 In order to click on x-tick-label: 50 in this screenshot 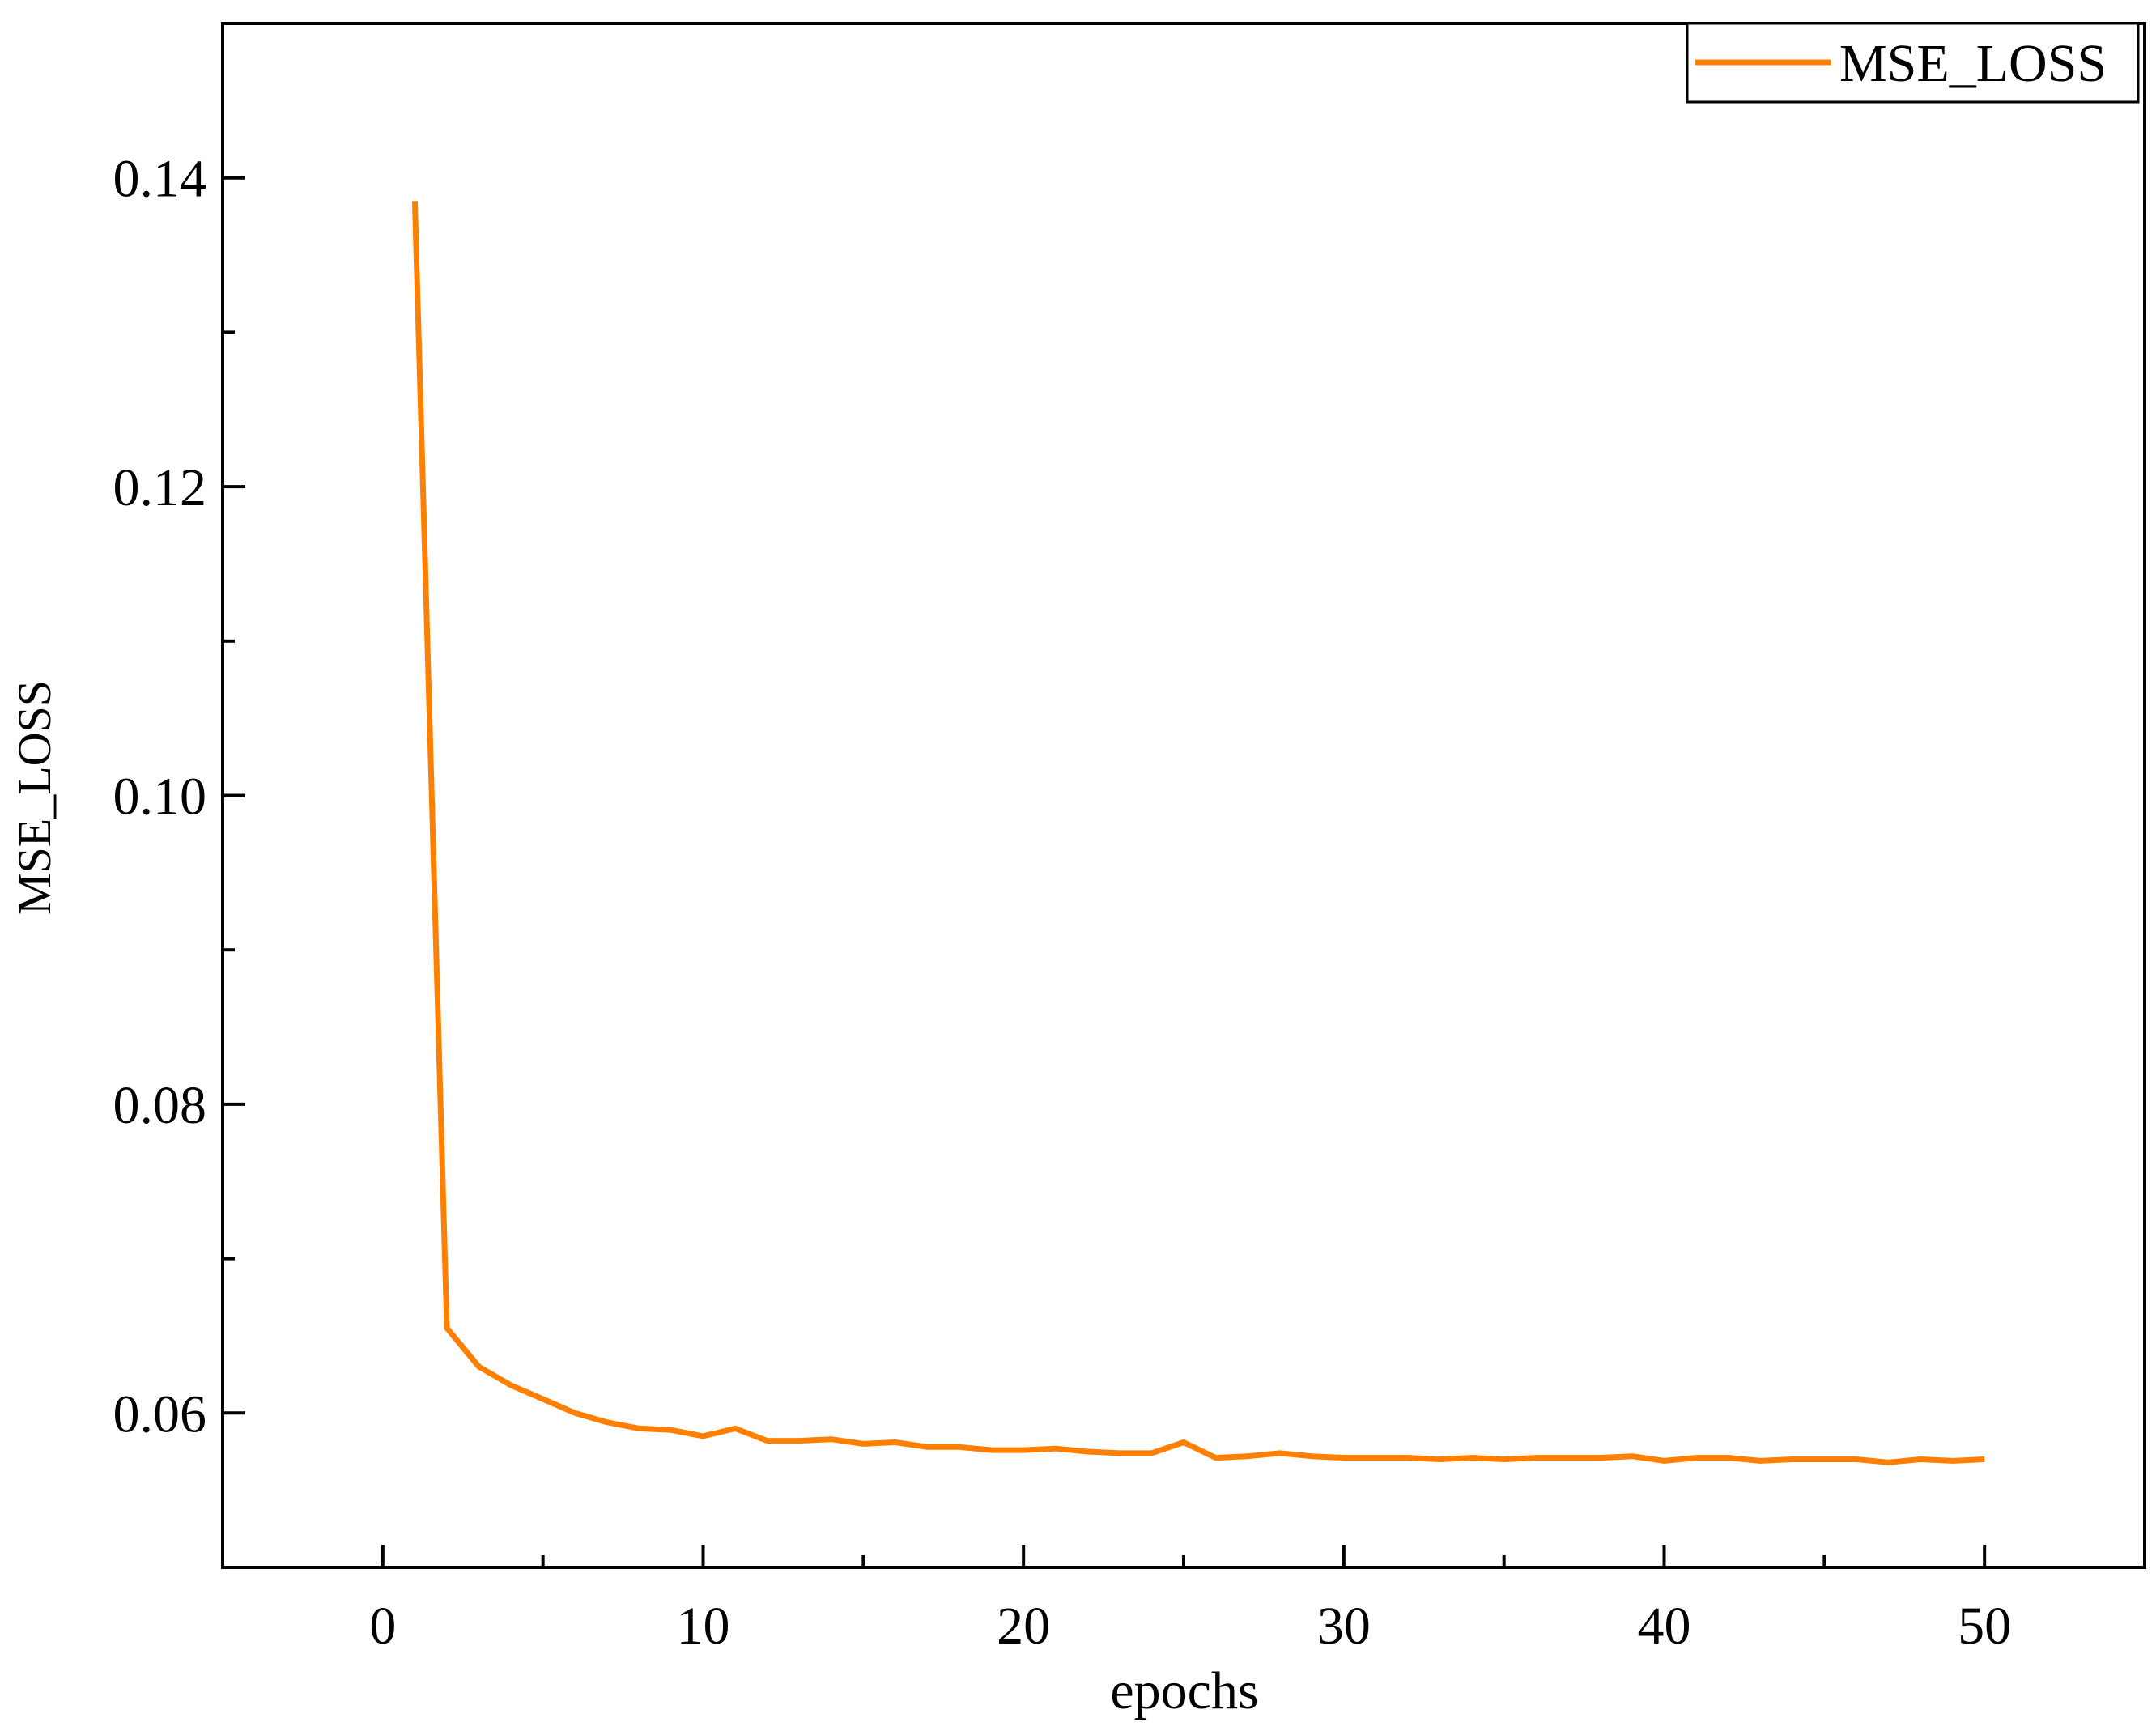, I will do `click(1984, 1626)`.